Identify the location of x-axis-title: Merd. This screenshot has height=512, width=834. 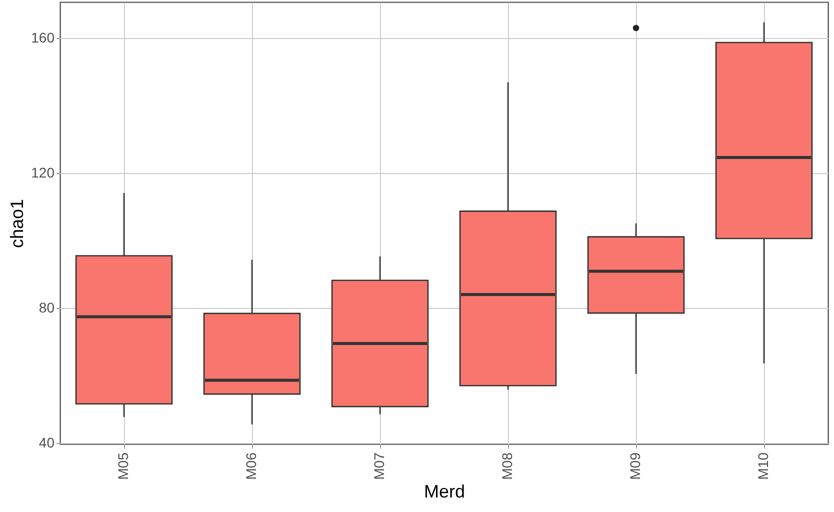
(445, 492).